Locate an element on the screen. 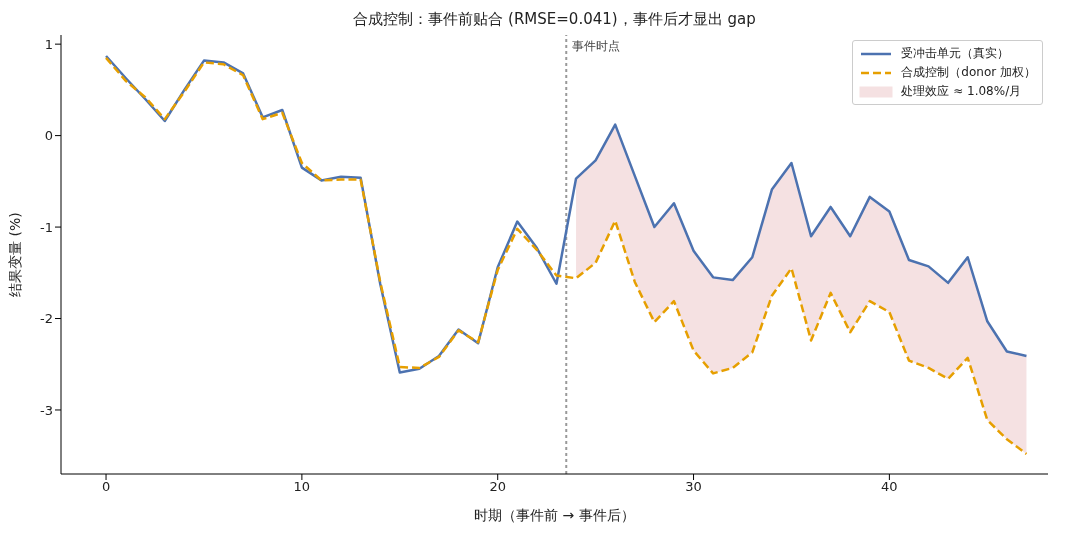  y-tick-label: 1 is located at coordinates (48, 44).